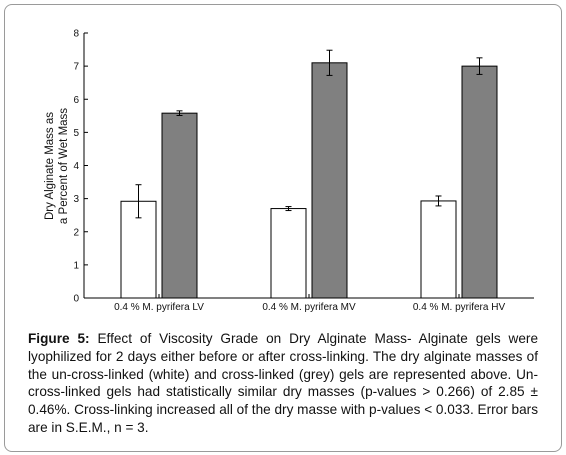 Image resolution: width=566 pixels, height=455 pixels. Describe the element at coordinates (76, 100) in the screenshot. I see `y-tick-label: 6` at that location.